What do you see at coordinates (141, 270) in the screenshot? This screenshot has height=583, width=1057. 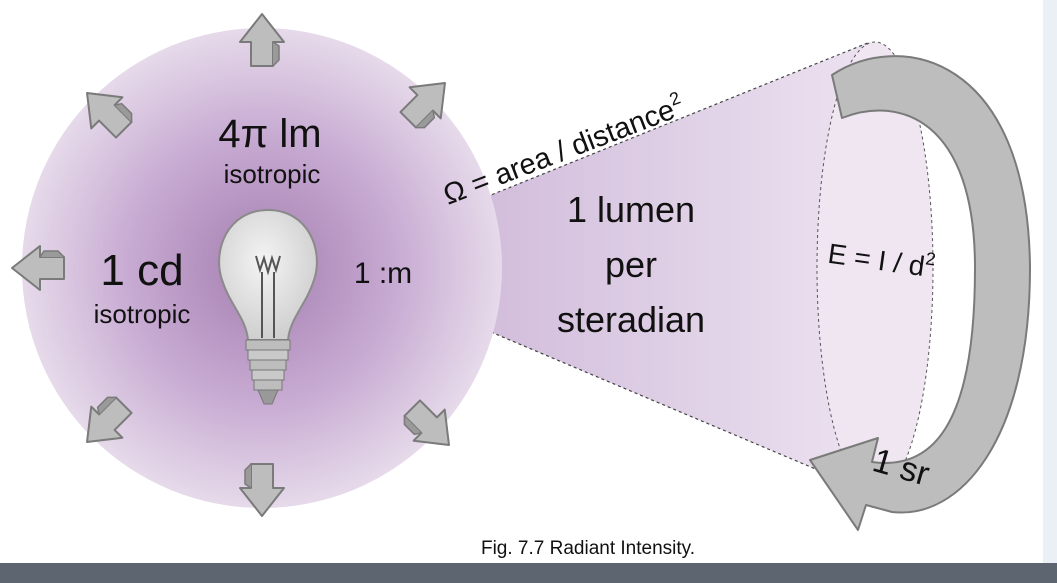 I see `candela-label: 1 cd` at bounding box center [141, 270].